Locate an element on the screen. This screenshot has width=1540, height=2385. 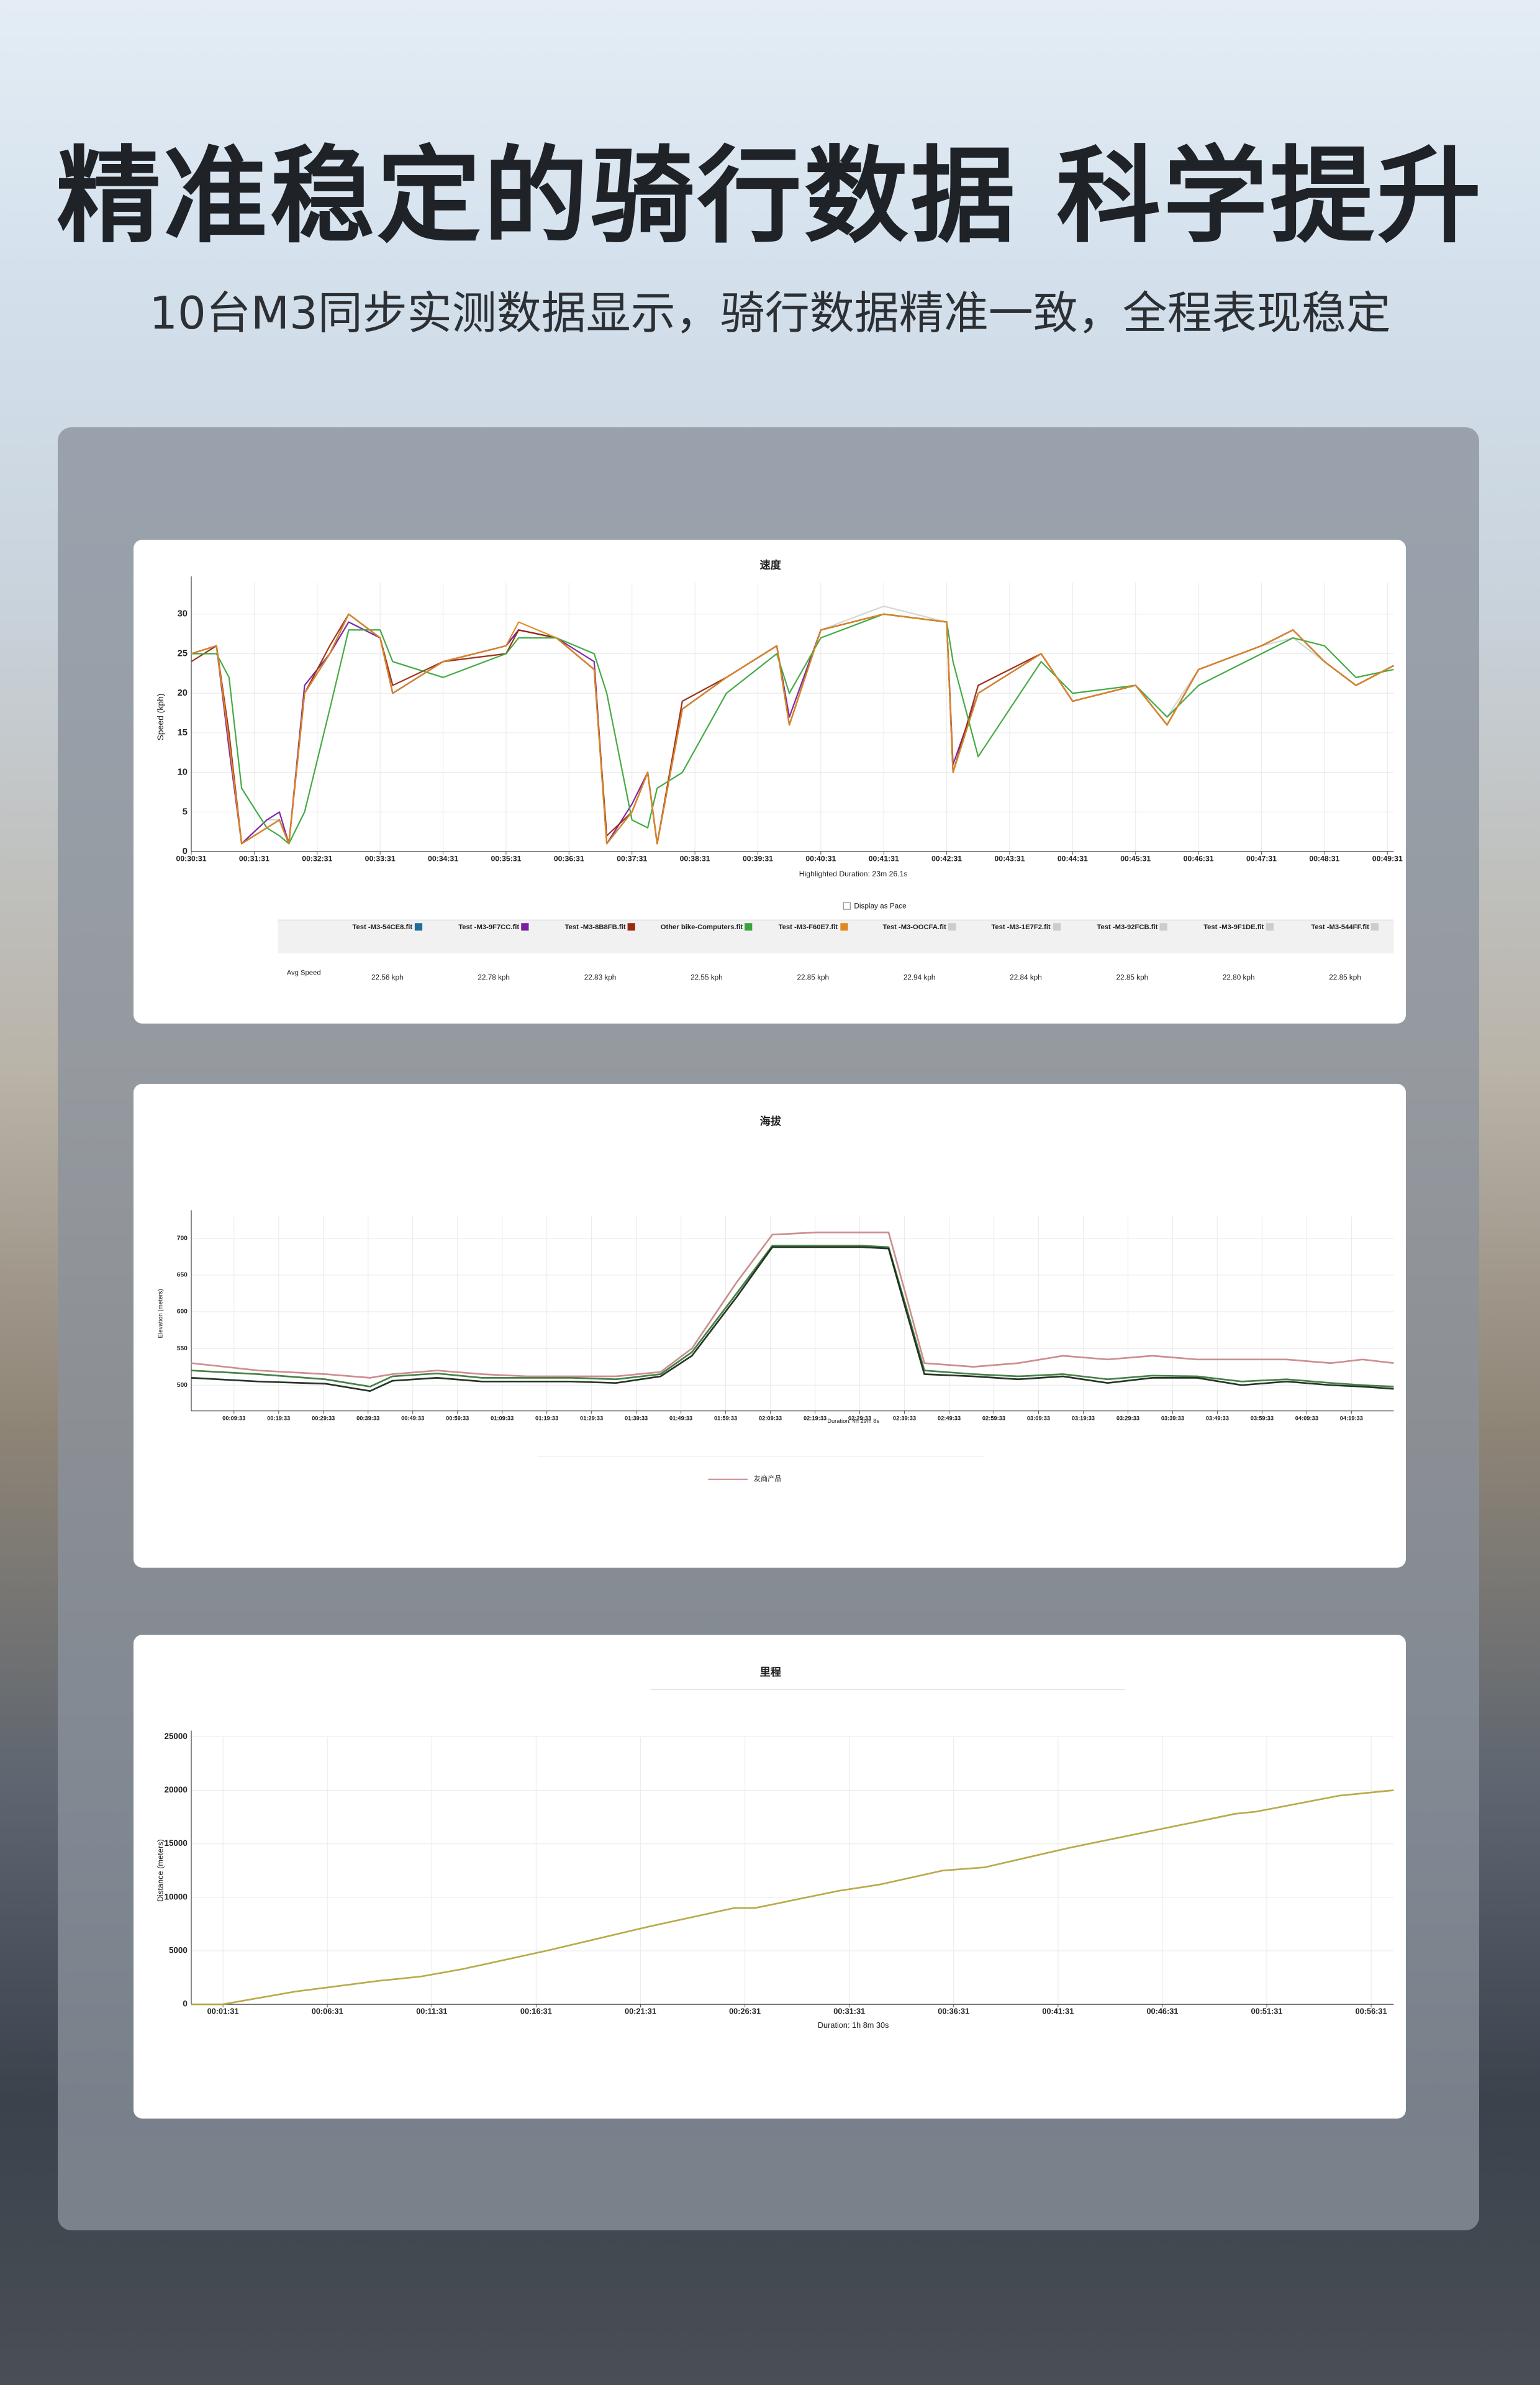
x-tick-label: 02:29:33 is located at coordinates (859, 1418).